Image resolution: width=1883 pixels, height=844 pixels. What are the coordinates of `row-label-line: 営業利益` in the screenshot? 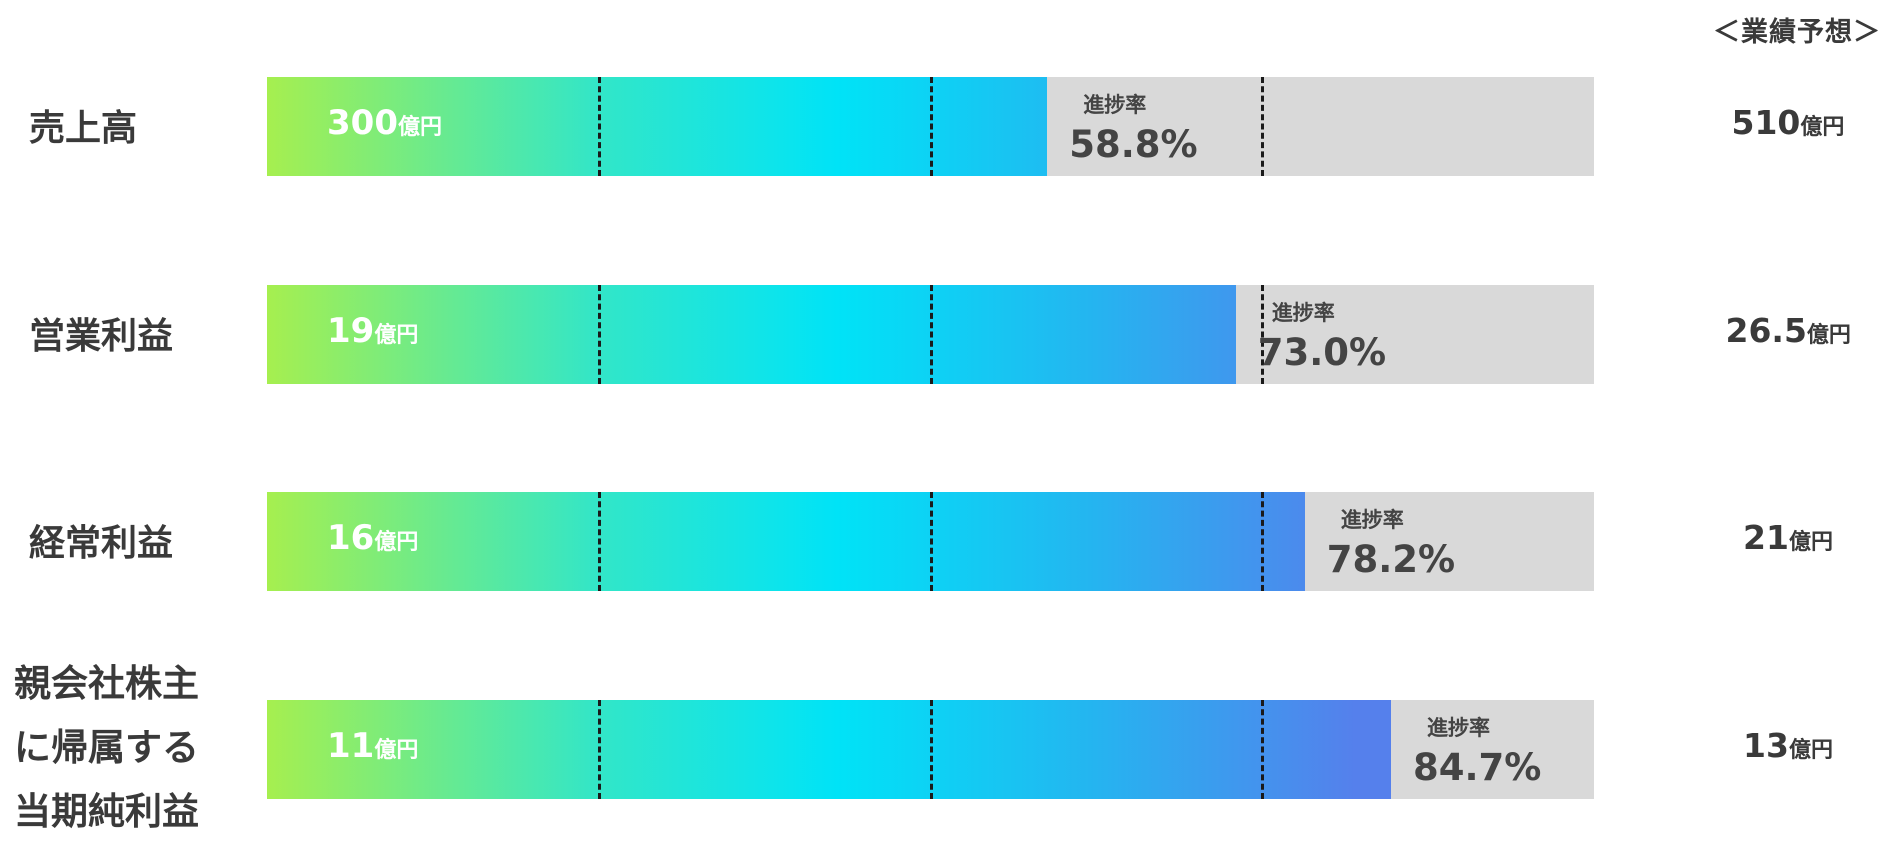 It's located at (101, 336).